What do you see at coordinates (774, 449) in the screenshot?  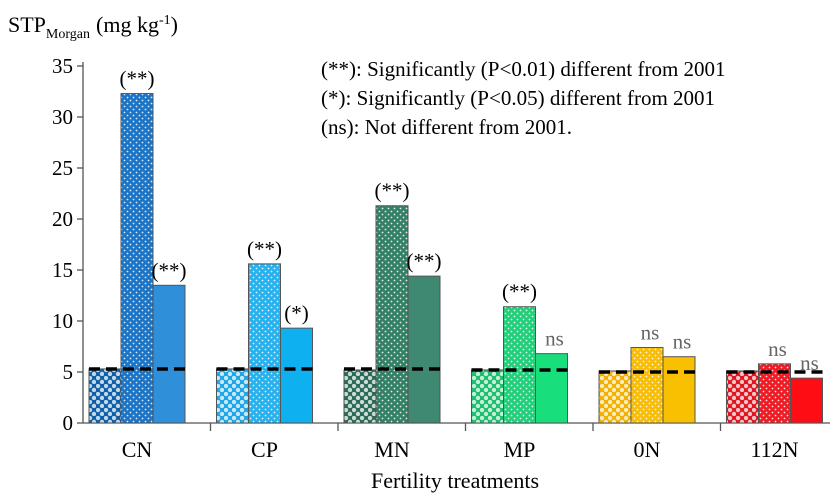 I see `x-tick-label: 112N` at bounding box center [774, 449].